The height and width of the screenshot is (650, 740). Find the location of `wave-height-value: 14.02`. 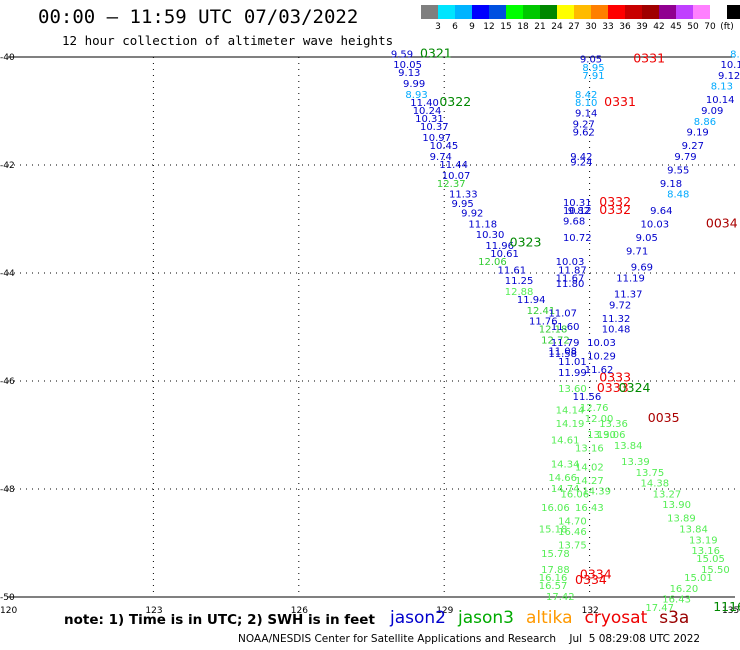

wave-height-value: 14.02 is located at coordinates (589, 467).